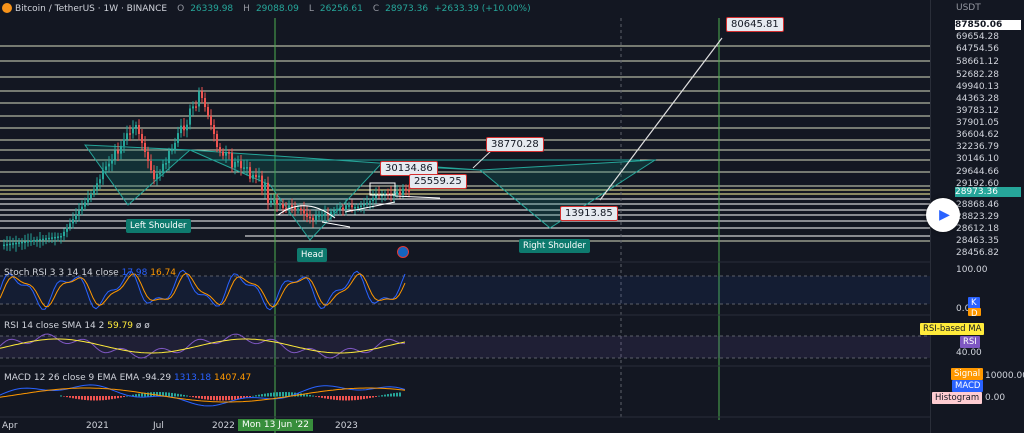 Image resolution: width=1024 pixels, height=433 pixels. What do you see at coordinates (995, 398) in the screenshot?
I see `macd-axis-bottom: 0.00` at bounding box center [995, 398].